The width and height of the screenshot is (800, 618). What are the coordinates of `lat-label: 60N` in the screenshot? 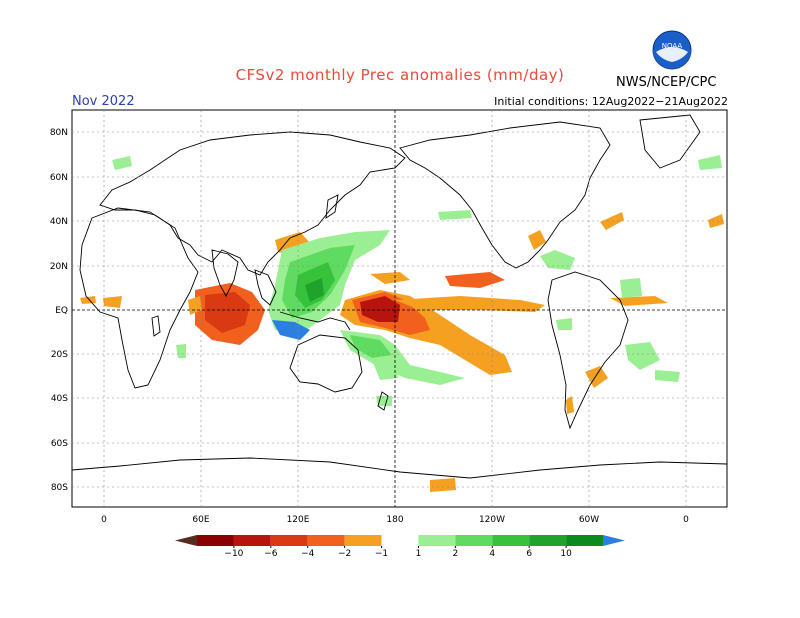 It's located at (59, 178).